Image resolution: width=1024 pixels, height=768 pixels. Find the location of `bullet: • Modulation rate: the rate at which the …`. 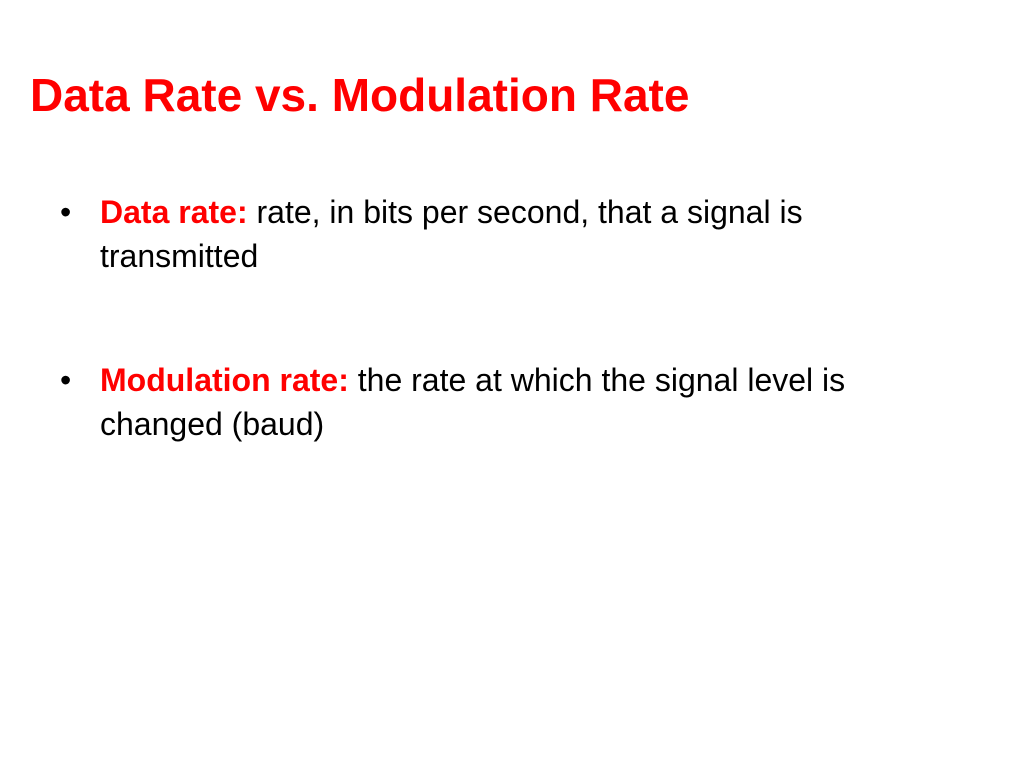

bullet: • Modulation rate: the rate at which the … is located at coordinates (490, 402).